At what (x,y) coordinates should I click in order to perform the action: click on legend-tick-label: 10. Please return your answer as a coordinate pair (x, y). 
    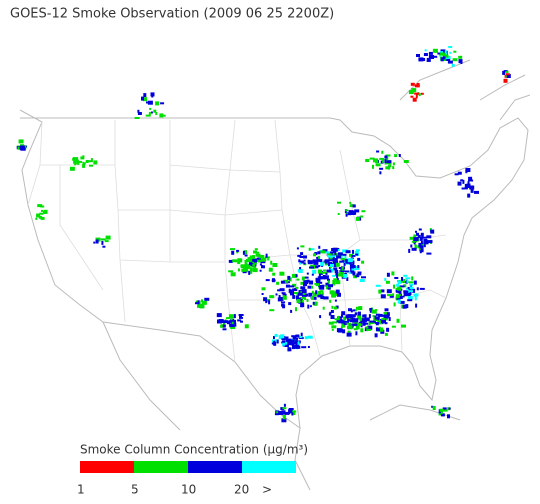
    Looking at the image, I should click on (188, 490).